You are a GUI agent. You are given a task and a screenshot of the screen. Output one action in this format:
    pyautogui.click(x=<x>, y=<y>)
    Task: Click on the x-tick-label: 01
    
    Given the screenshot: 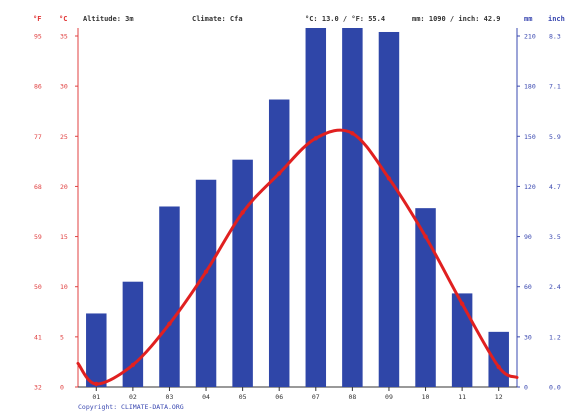 What is the action you would take?
    pyautogui.click(x=96, y=397)
    